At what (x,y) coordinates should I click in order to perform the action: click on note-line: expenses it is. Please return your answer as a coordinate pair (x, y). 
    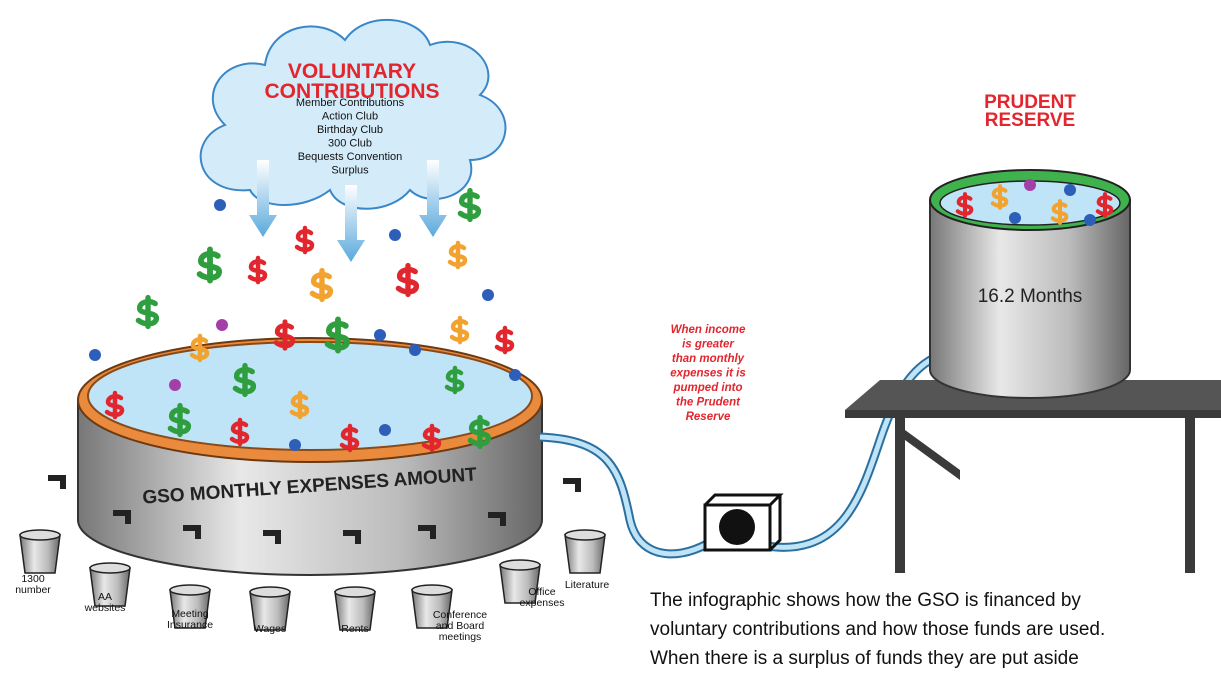
    Looking at the image, I should click on (707, 374).